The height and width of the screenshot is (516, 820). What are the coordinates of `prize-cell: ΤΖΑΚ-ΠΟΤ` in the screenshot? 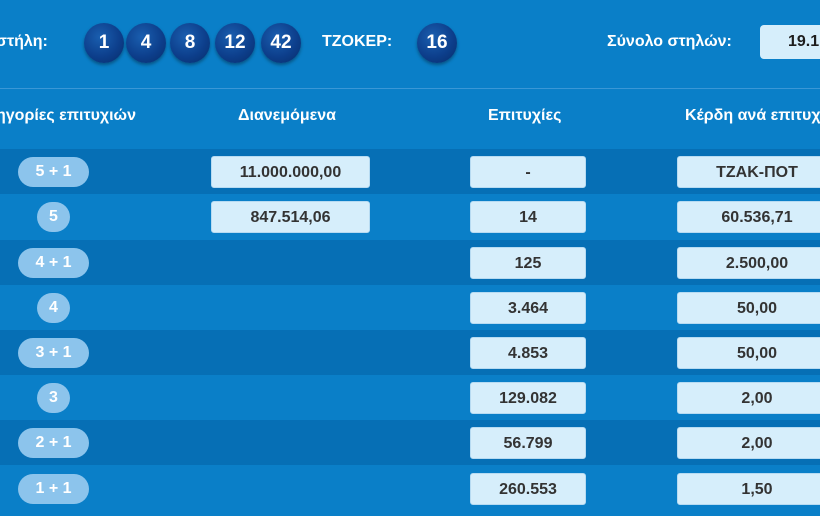 It's located at (748, 172).